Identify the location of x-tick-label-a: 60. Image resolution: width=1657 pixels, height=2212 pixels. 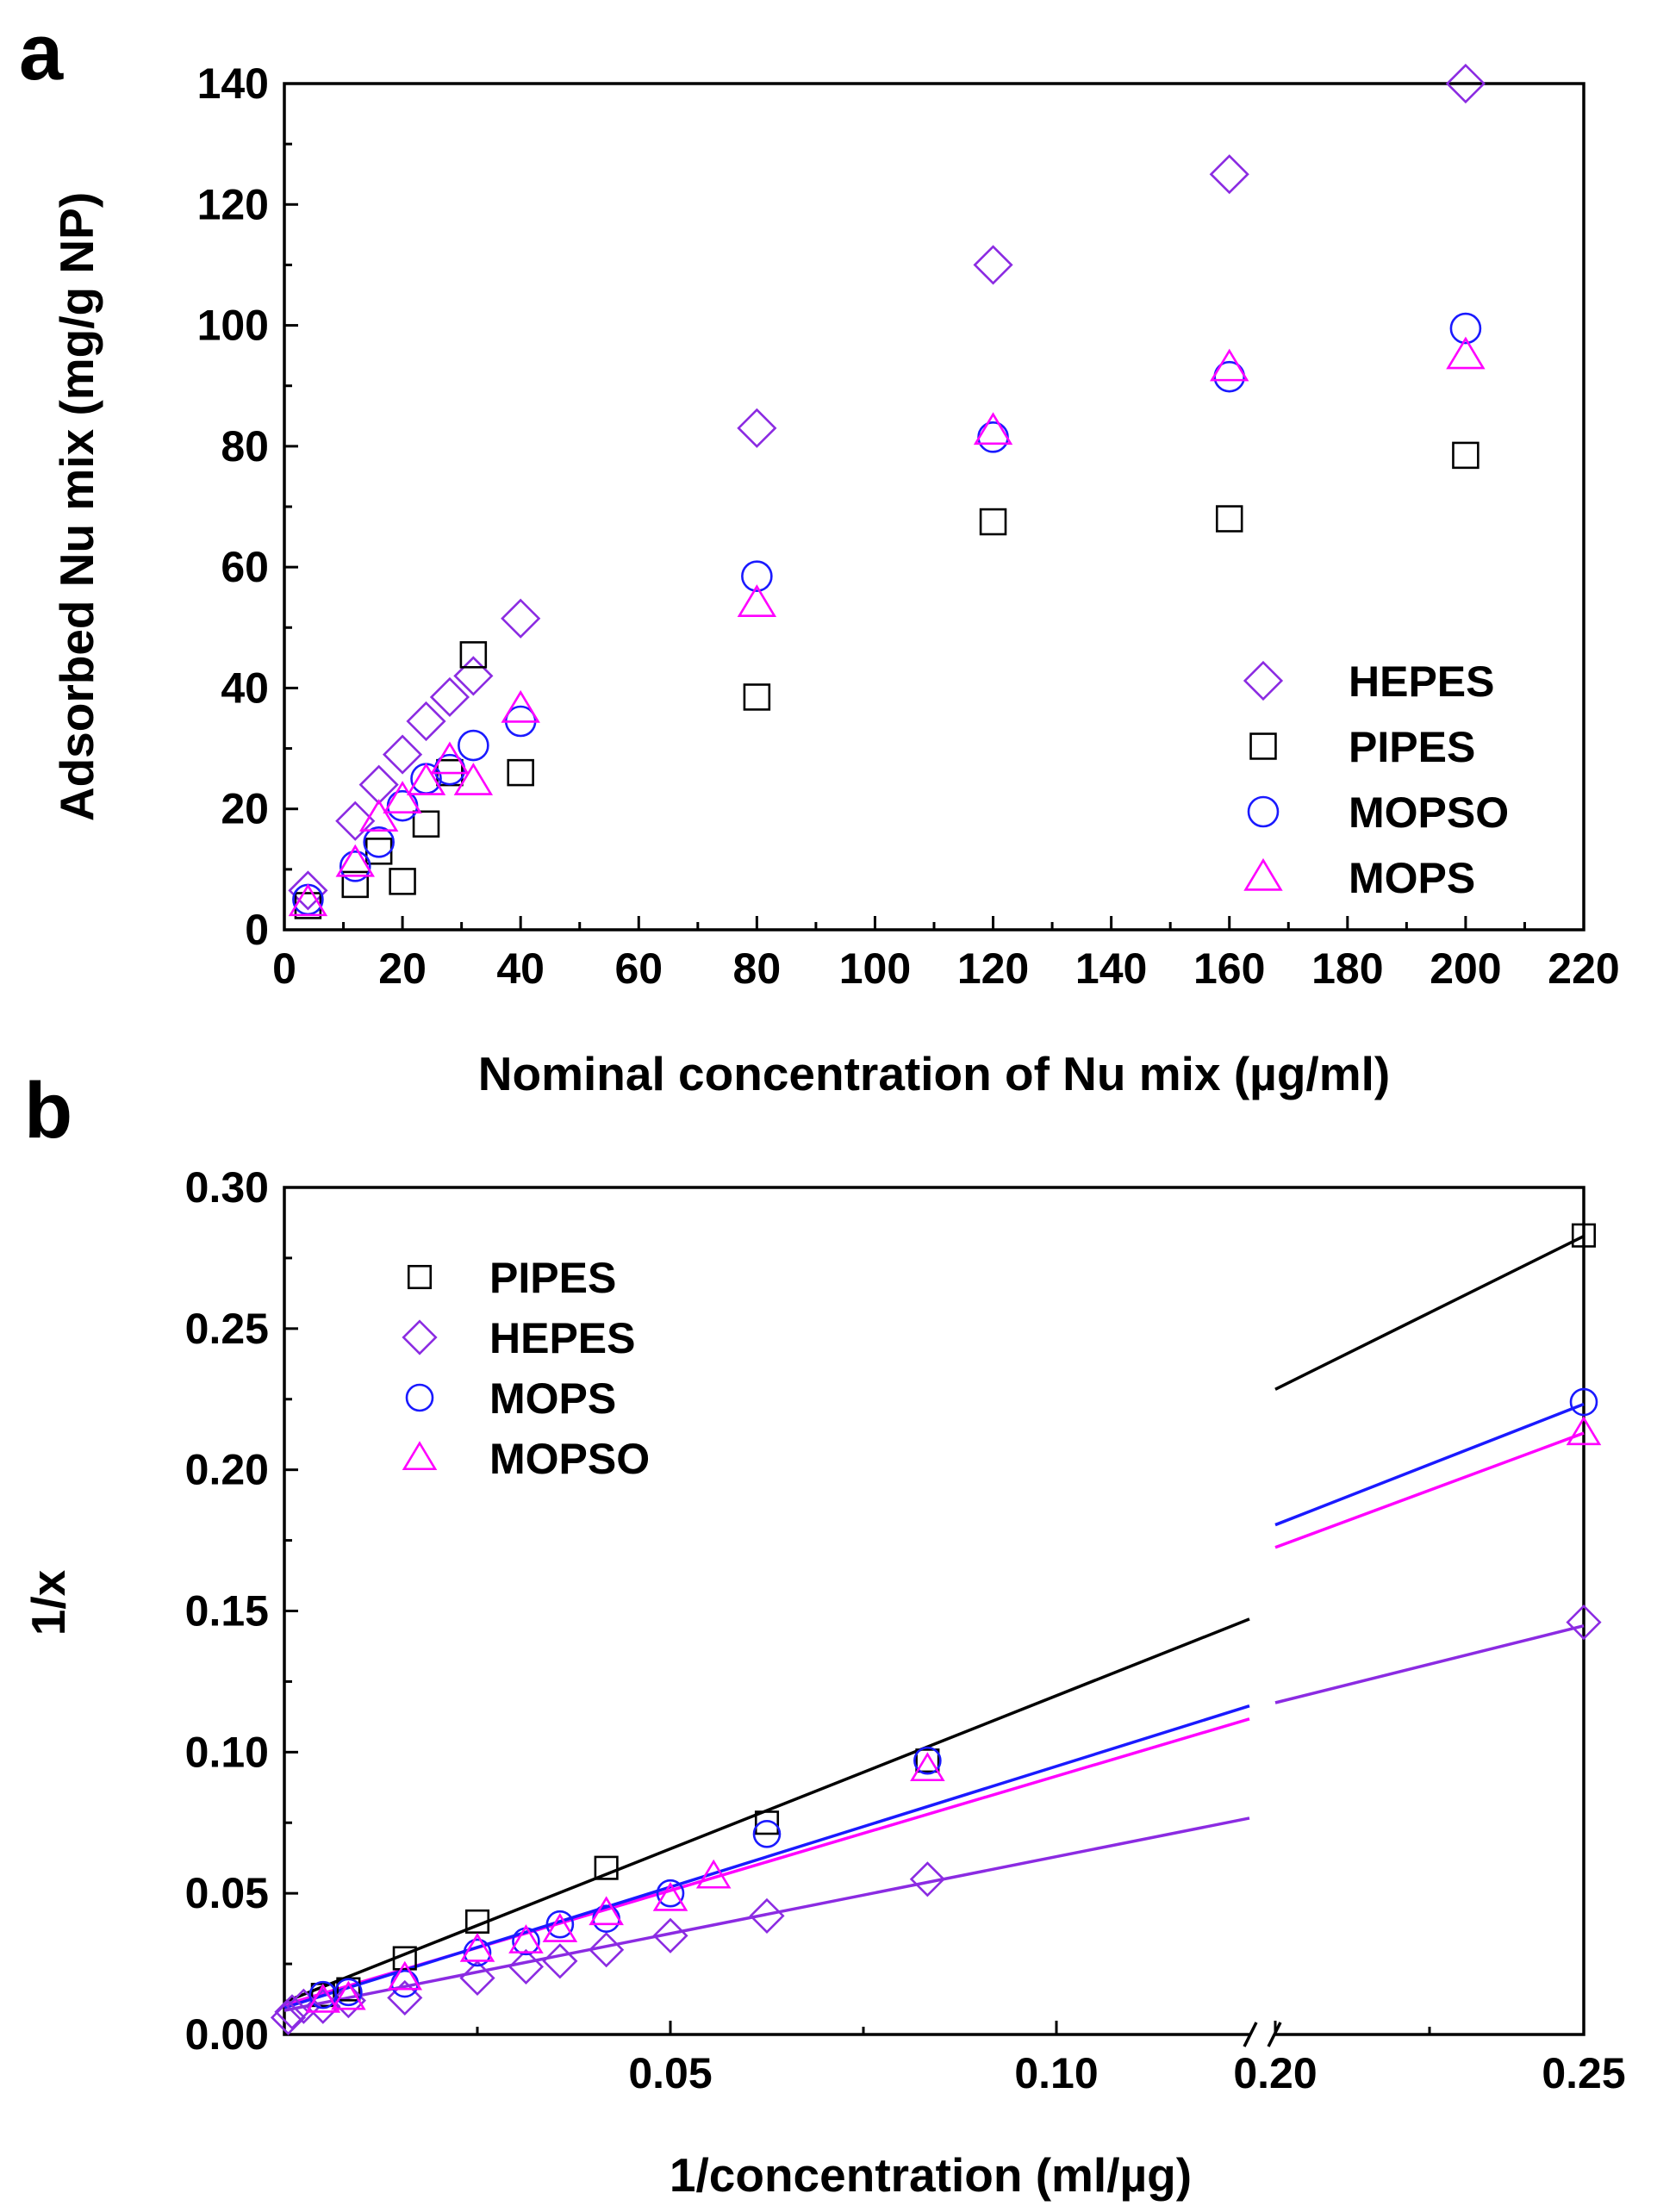
(638, 969).